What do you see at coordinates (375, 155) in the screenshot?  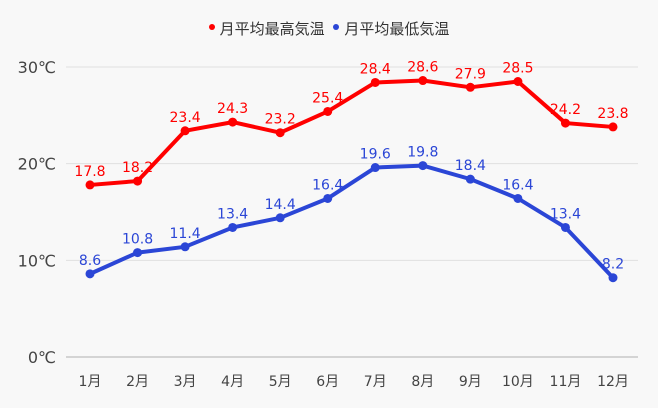 I see `data-value-label: 19.6` at bounding box center [375, 155].